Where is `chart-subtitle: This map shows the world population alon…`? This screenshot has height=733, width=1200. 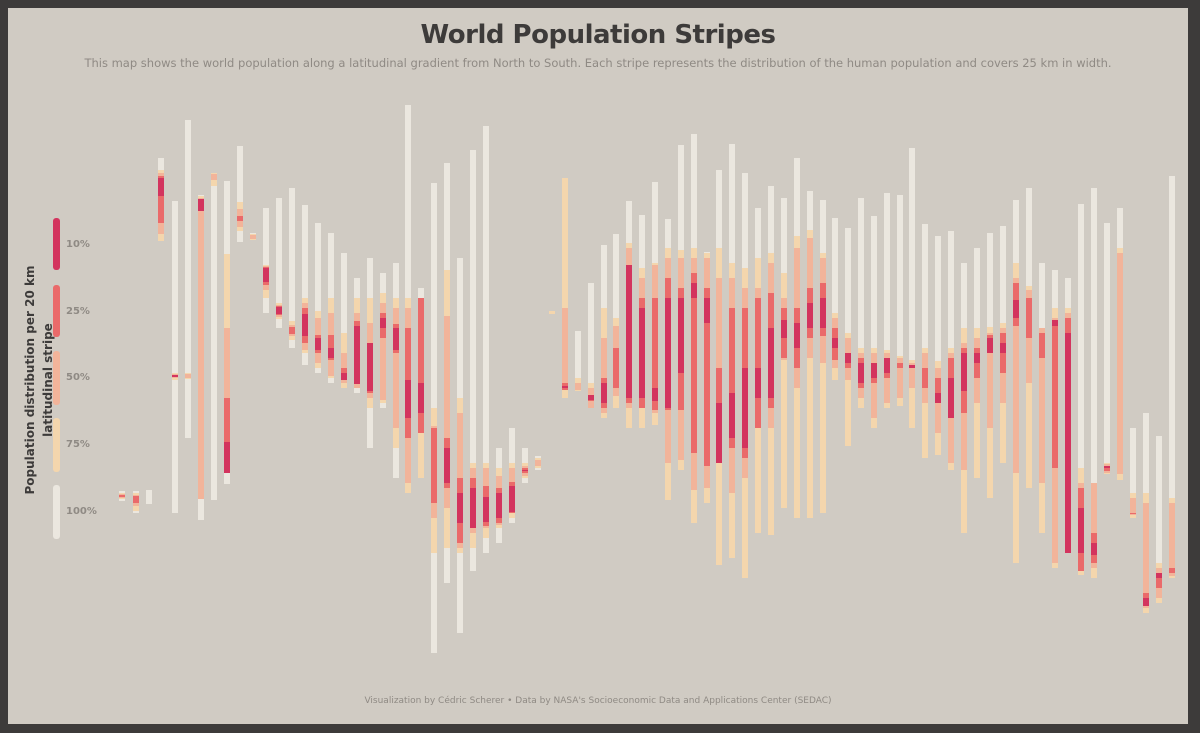 chart-subtitle: This map shows the world population alon… is located at coordinates (598, 63).